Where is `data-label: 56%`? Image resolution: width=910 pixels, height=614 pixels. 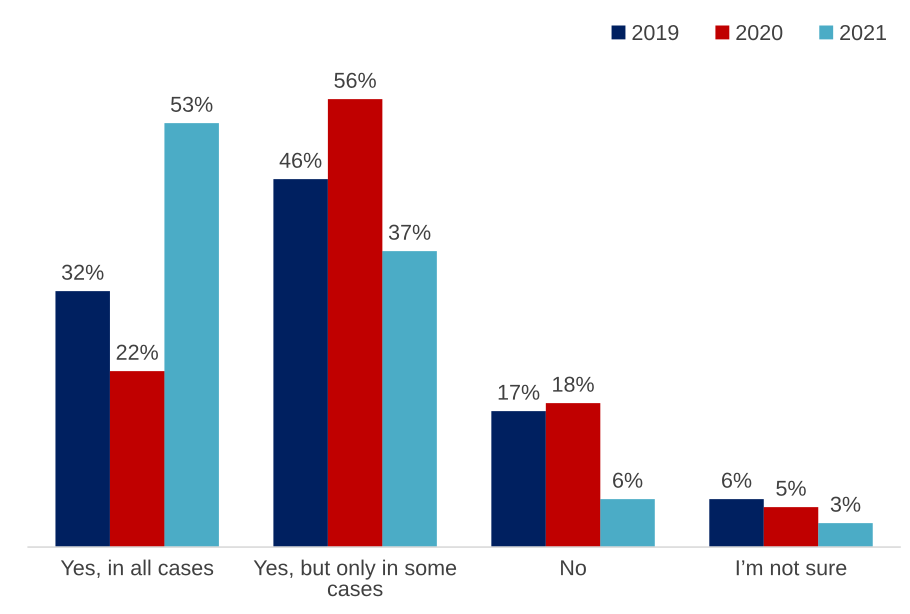
data-label: 56% is located at coordinates (355, 80).